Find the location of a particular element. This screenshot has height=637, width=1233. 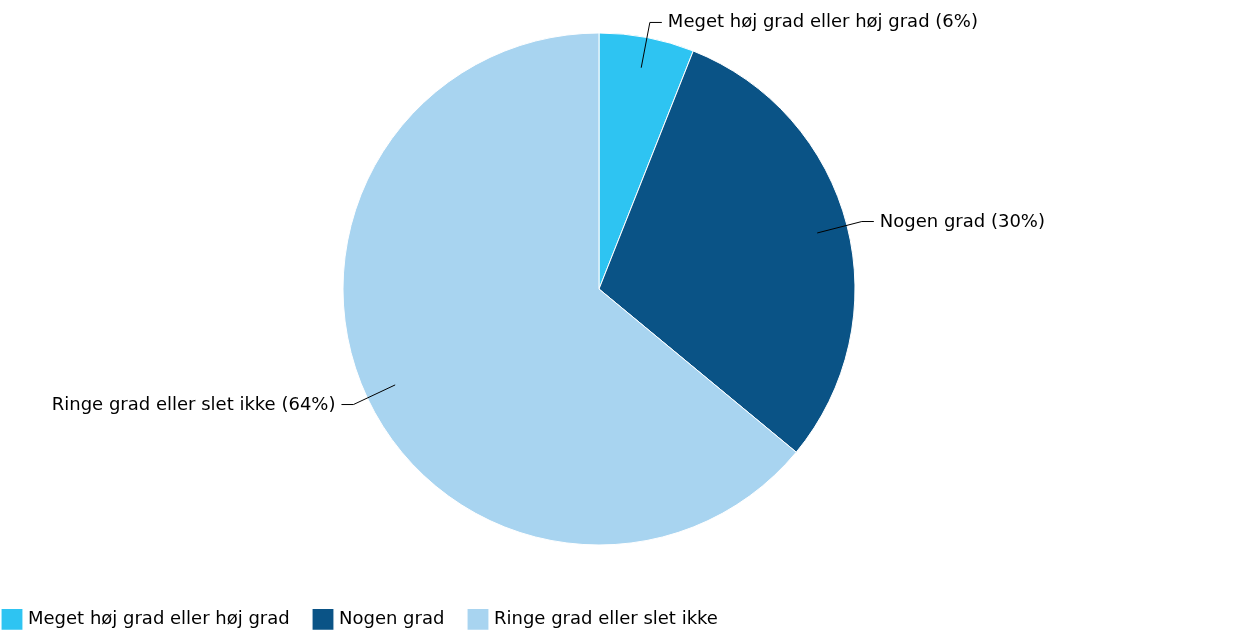

legend-label: Nogen grad is located at coordinates (392, 618).